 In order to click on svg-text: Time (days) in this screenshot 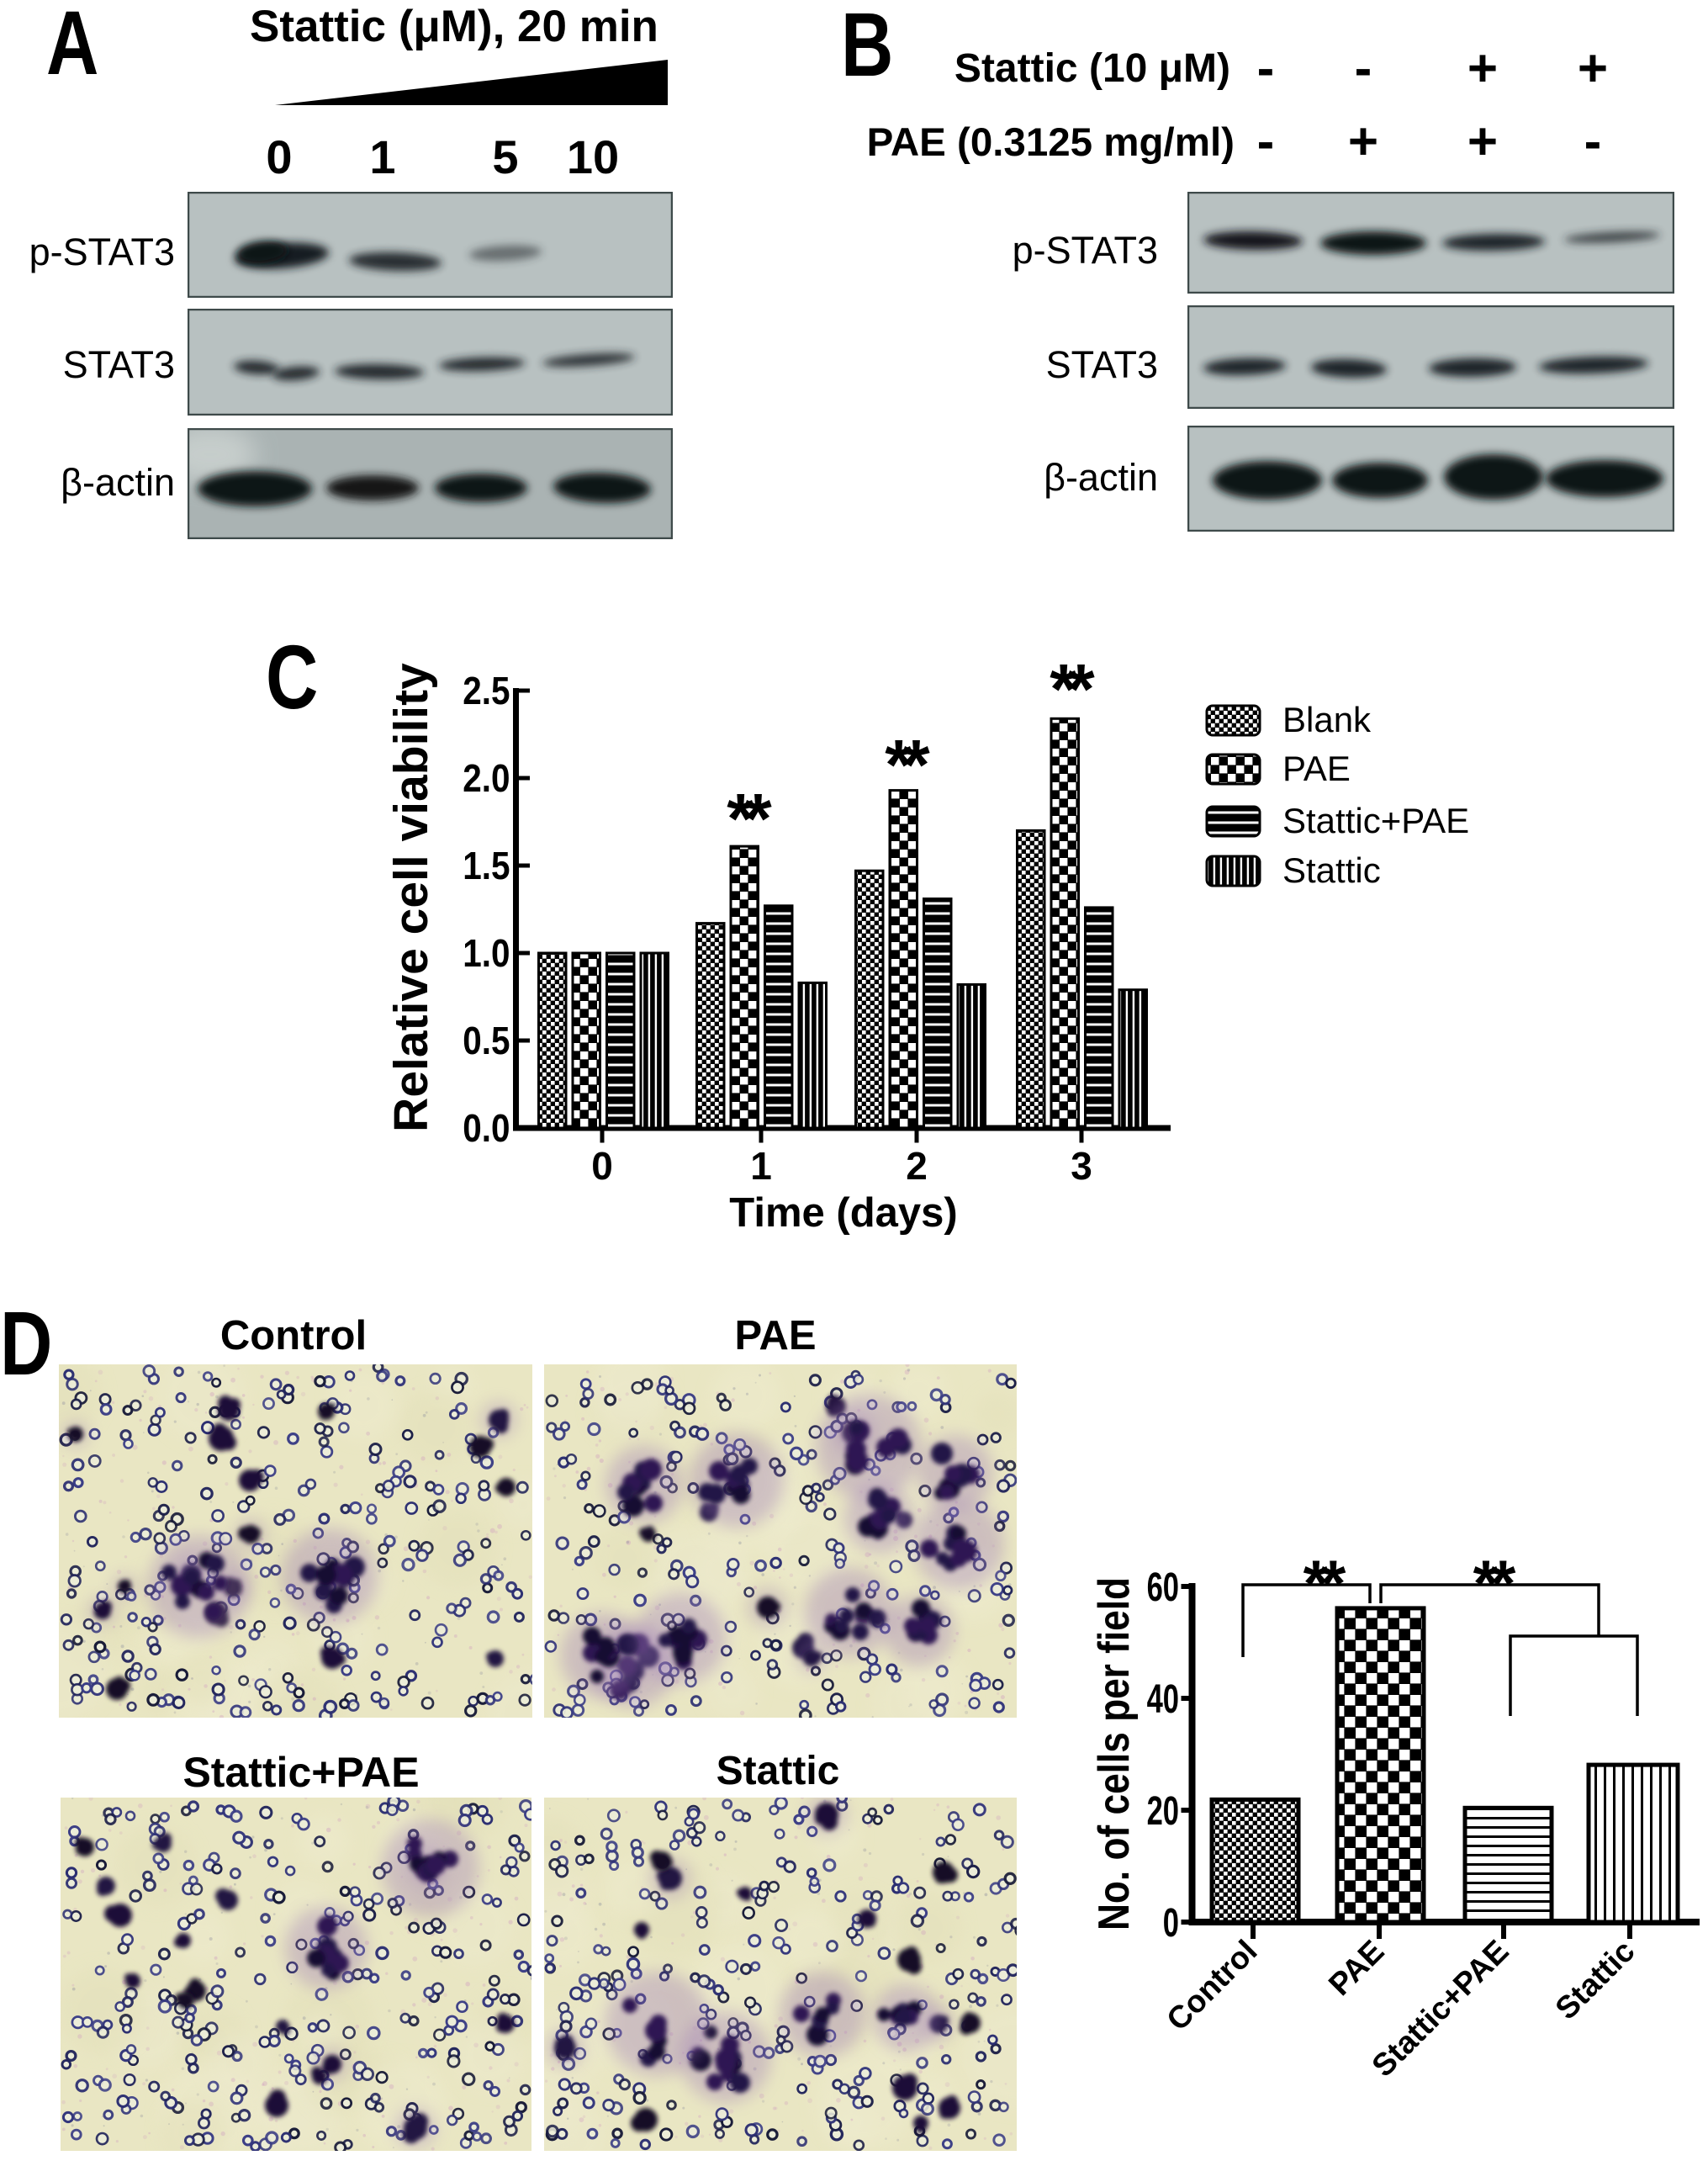, I will do `click(843, 1213)`.